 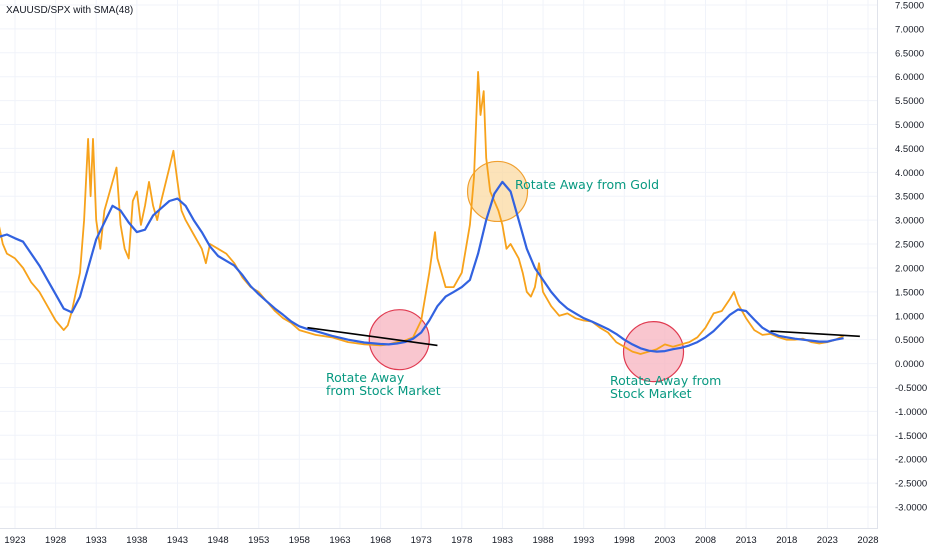 I want to click on trendlines, so click(x=583, y=336).